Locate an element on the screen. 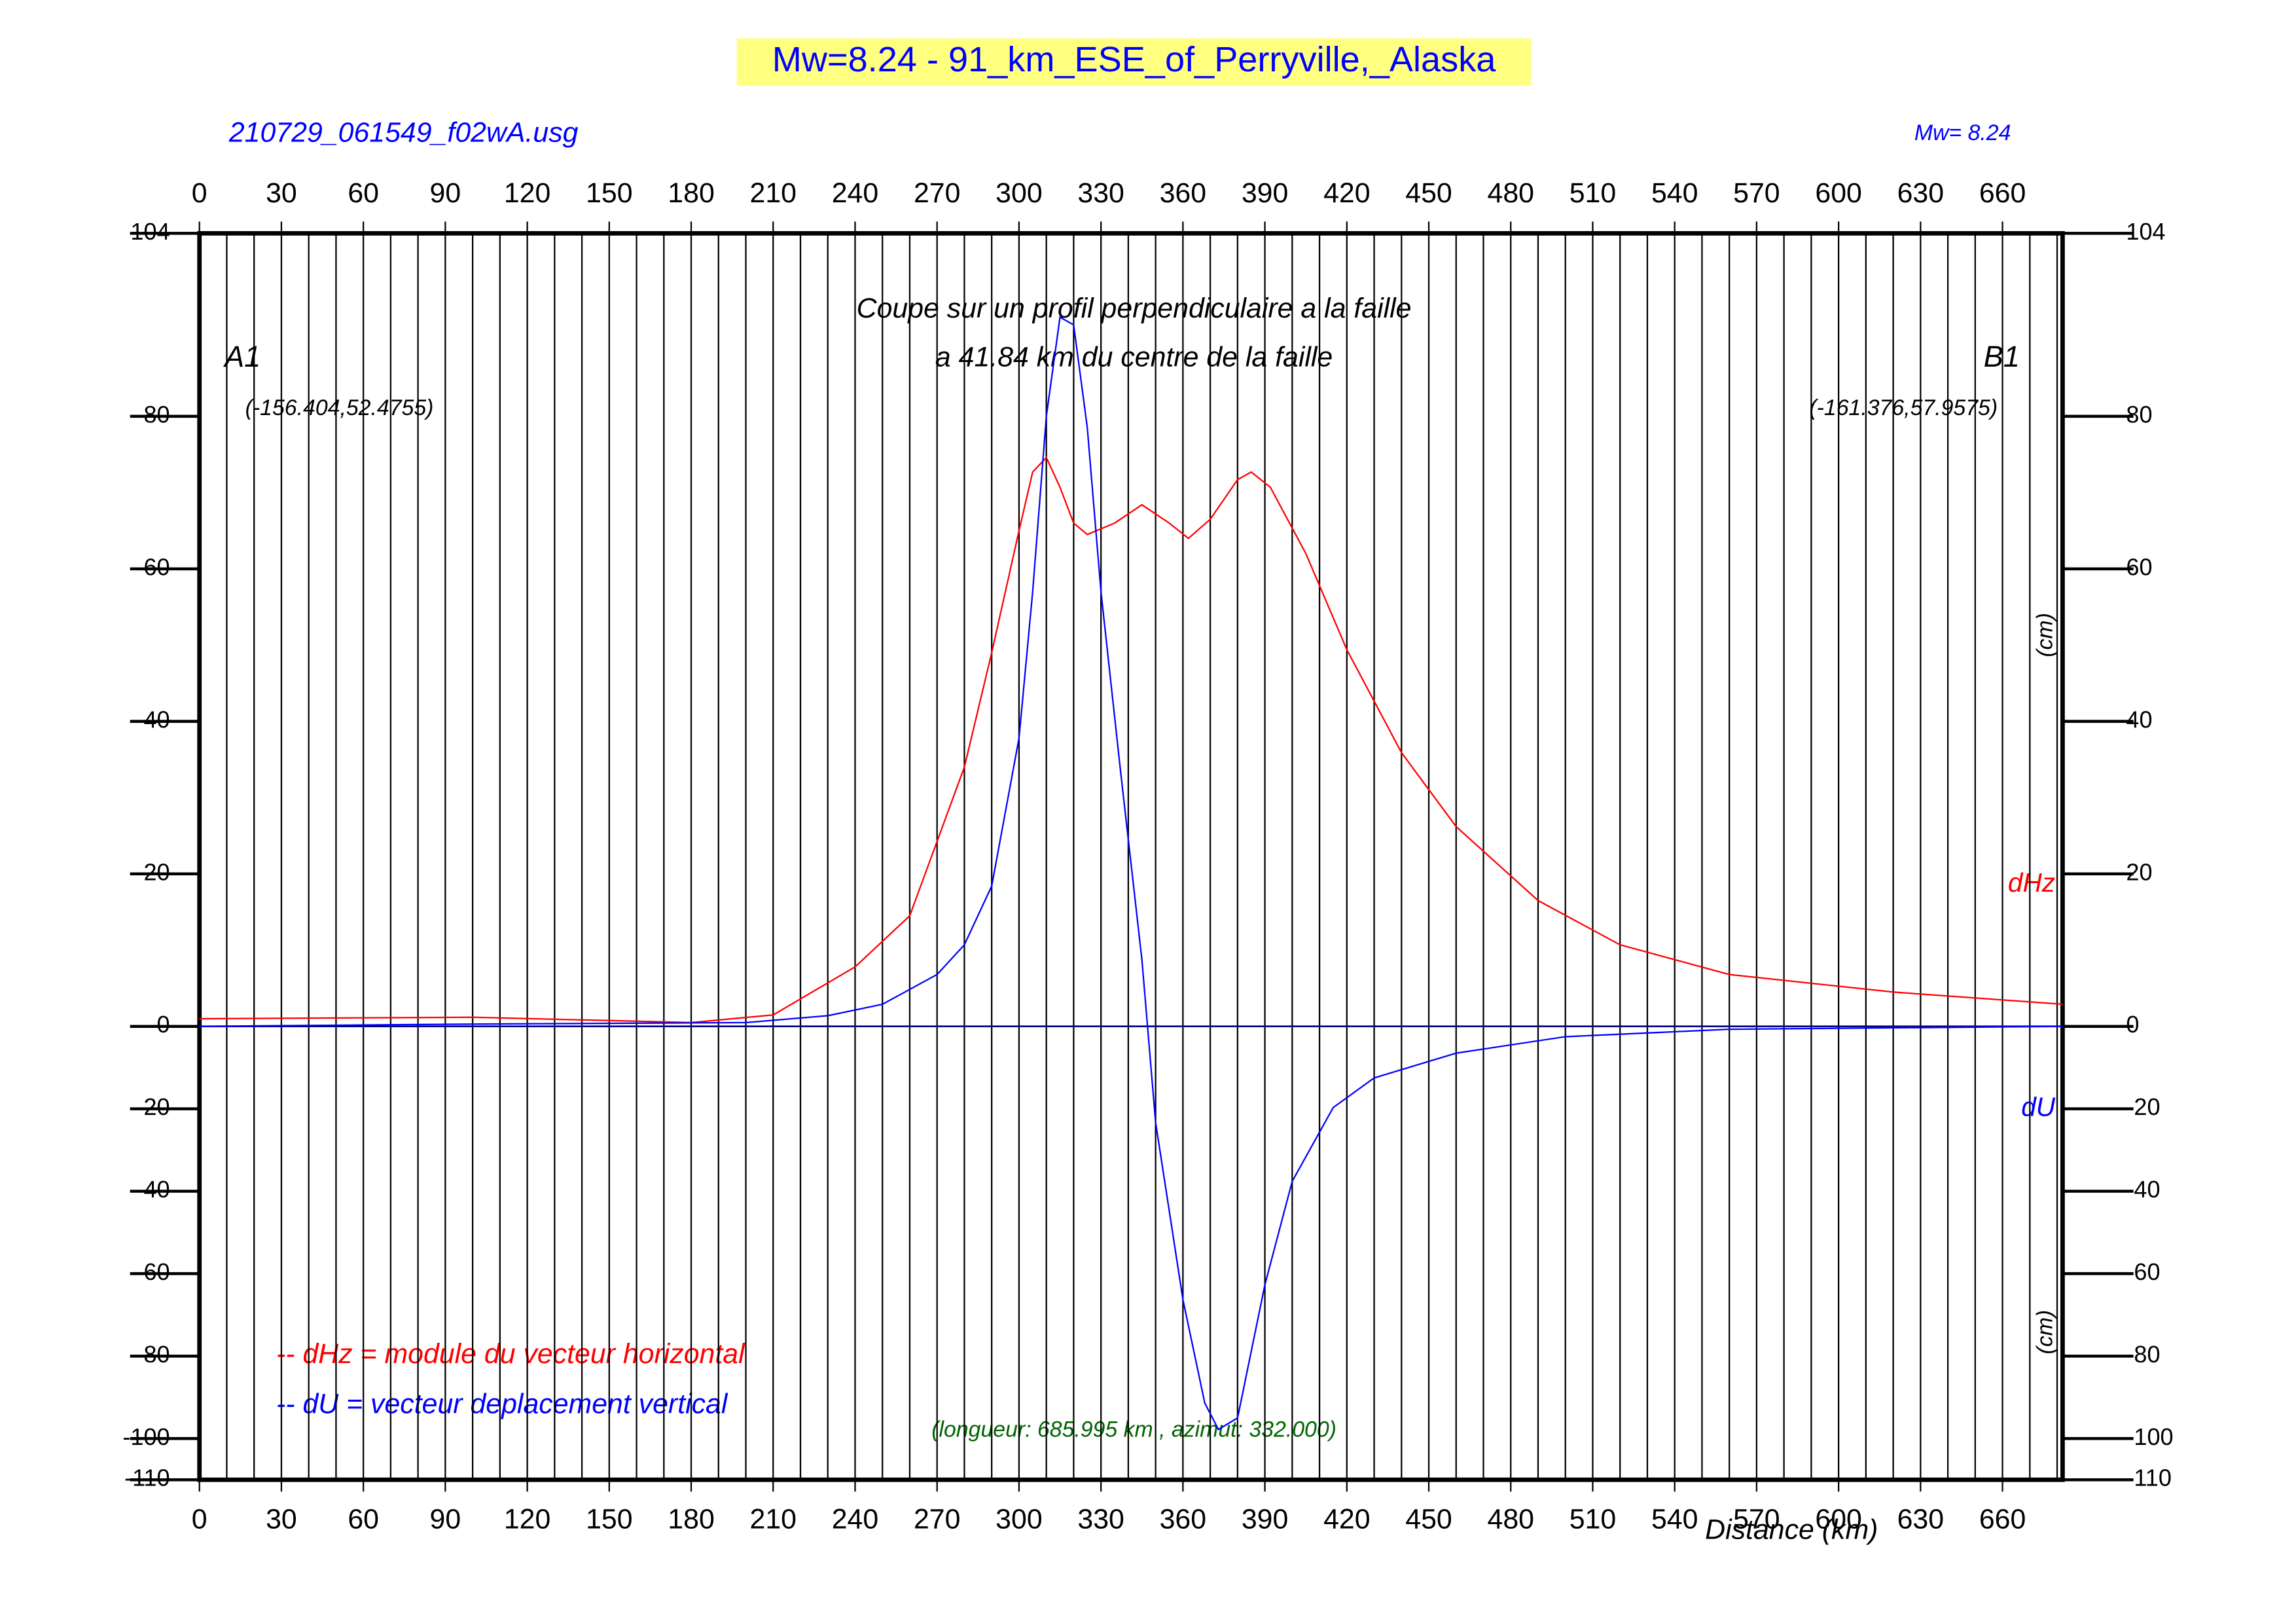 The width and height of the screenshot is (2296, 1623). legend-text: -- dHz = module du vecteur horizontal is located at coordinates (510, 1354).